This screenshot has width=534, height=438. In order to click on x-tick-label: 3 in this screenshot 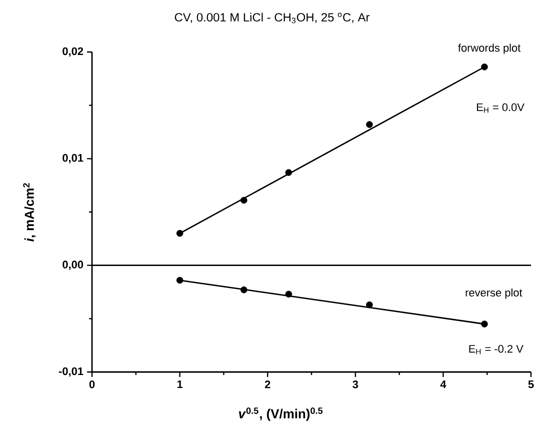, I will do `click(355, 384)`.